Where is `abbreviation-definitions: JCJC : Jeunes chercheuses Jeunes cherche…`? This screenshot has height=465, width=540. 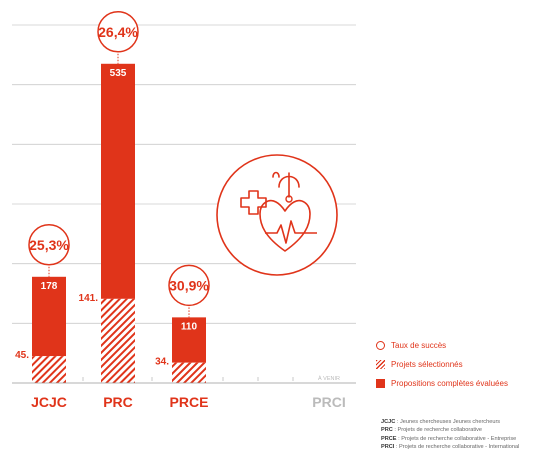
abbreviation-definitions: JCJC : Jeunes chercheuses Jeunes cherche… is located at coordinates (459, 434).